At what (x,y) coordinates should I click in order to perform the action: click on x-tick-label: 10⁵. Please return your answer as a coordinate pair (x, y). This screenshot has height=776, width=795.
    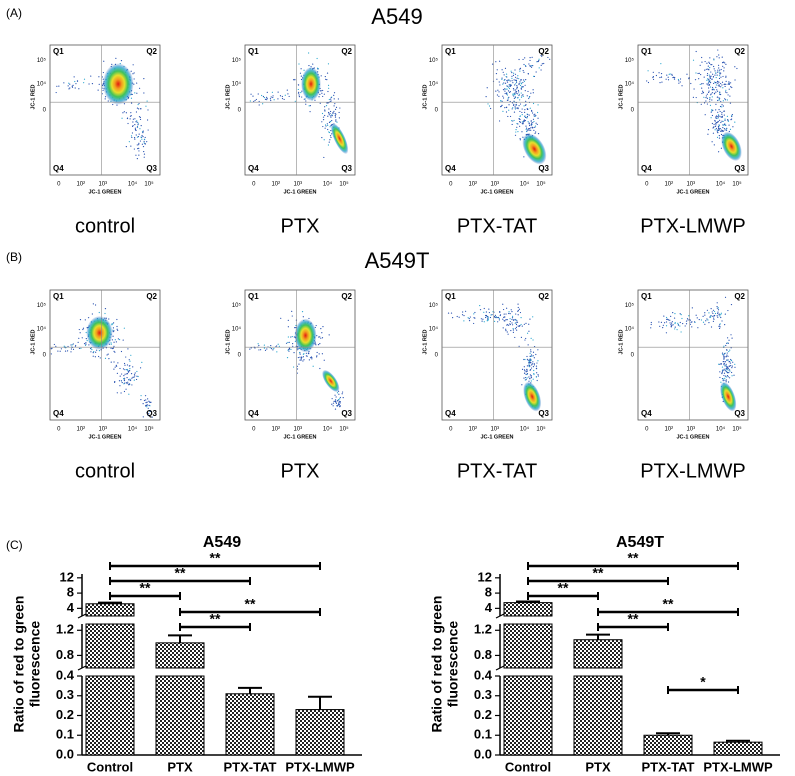
    Looking at the image, I should click on (344, 184).